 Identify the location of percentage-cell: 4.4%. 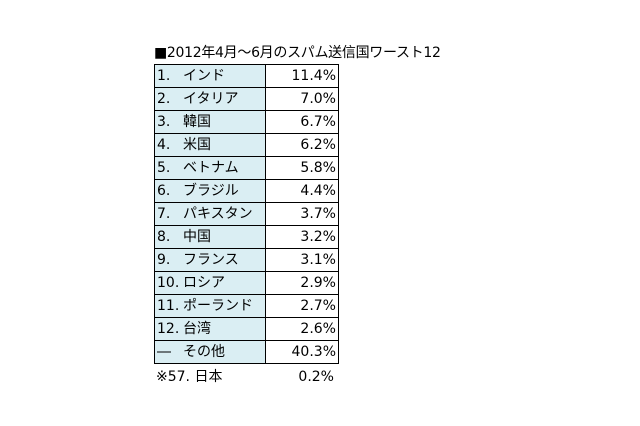
(302, 191).